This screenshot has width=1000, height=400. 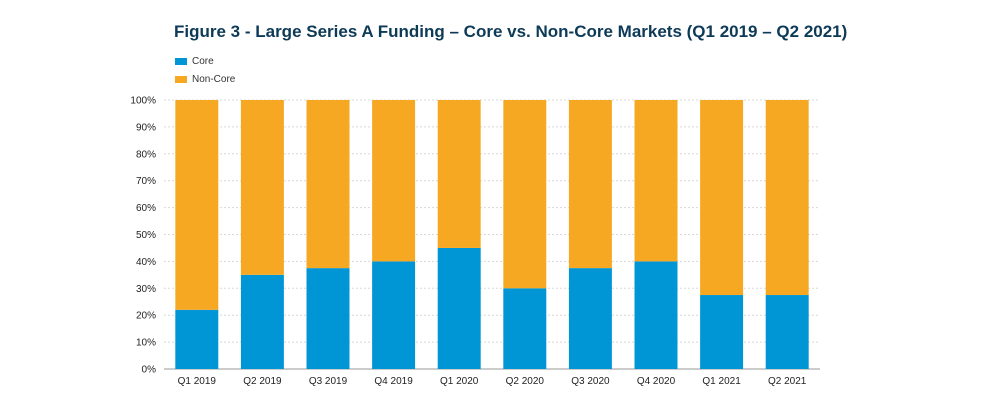 I want to click on y-tick-label: 10%, so click(x=146, y=343).